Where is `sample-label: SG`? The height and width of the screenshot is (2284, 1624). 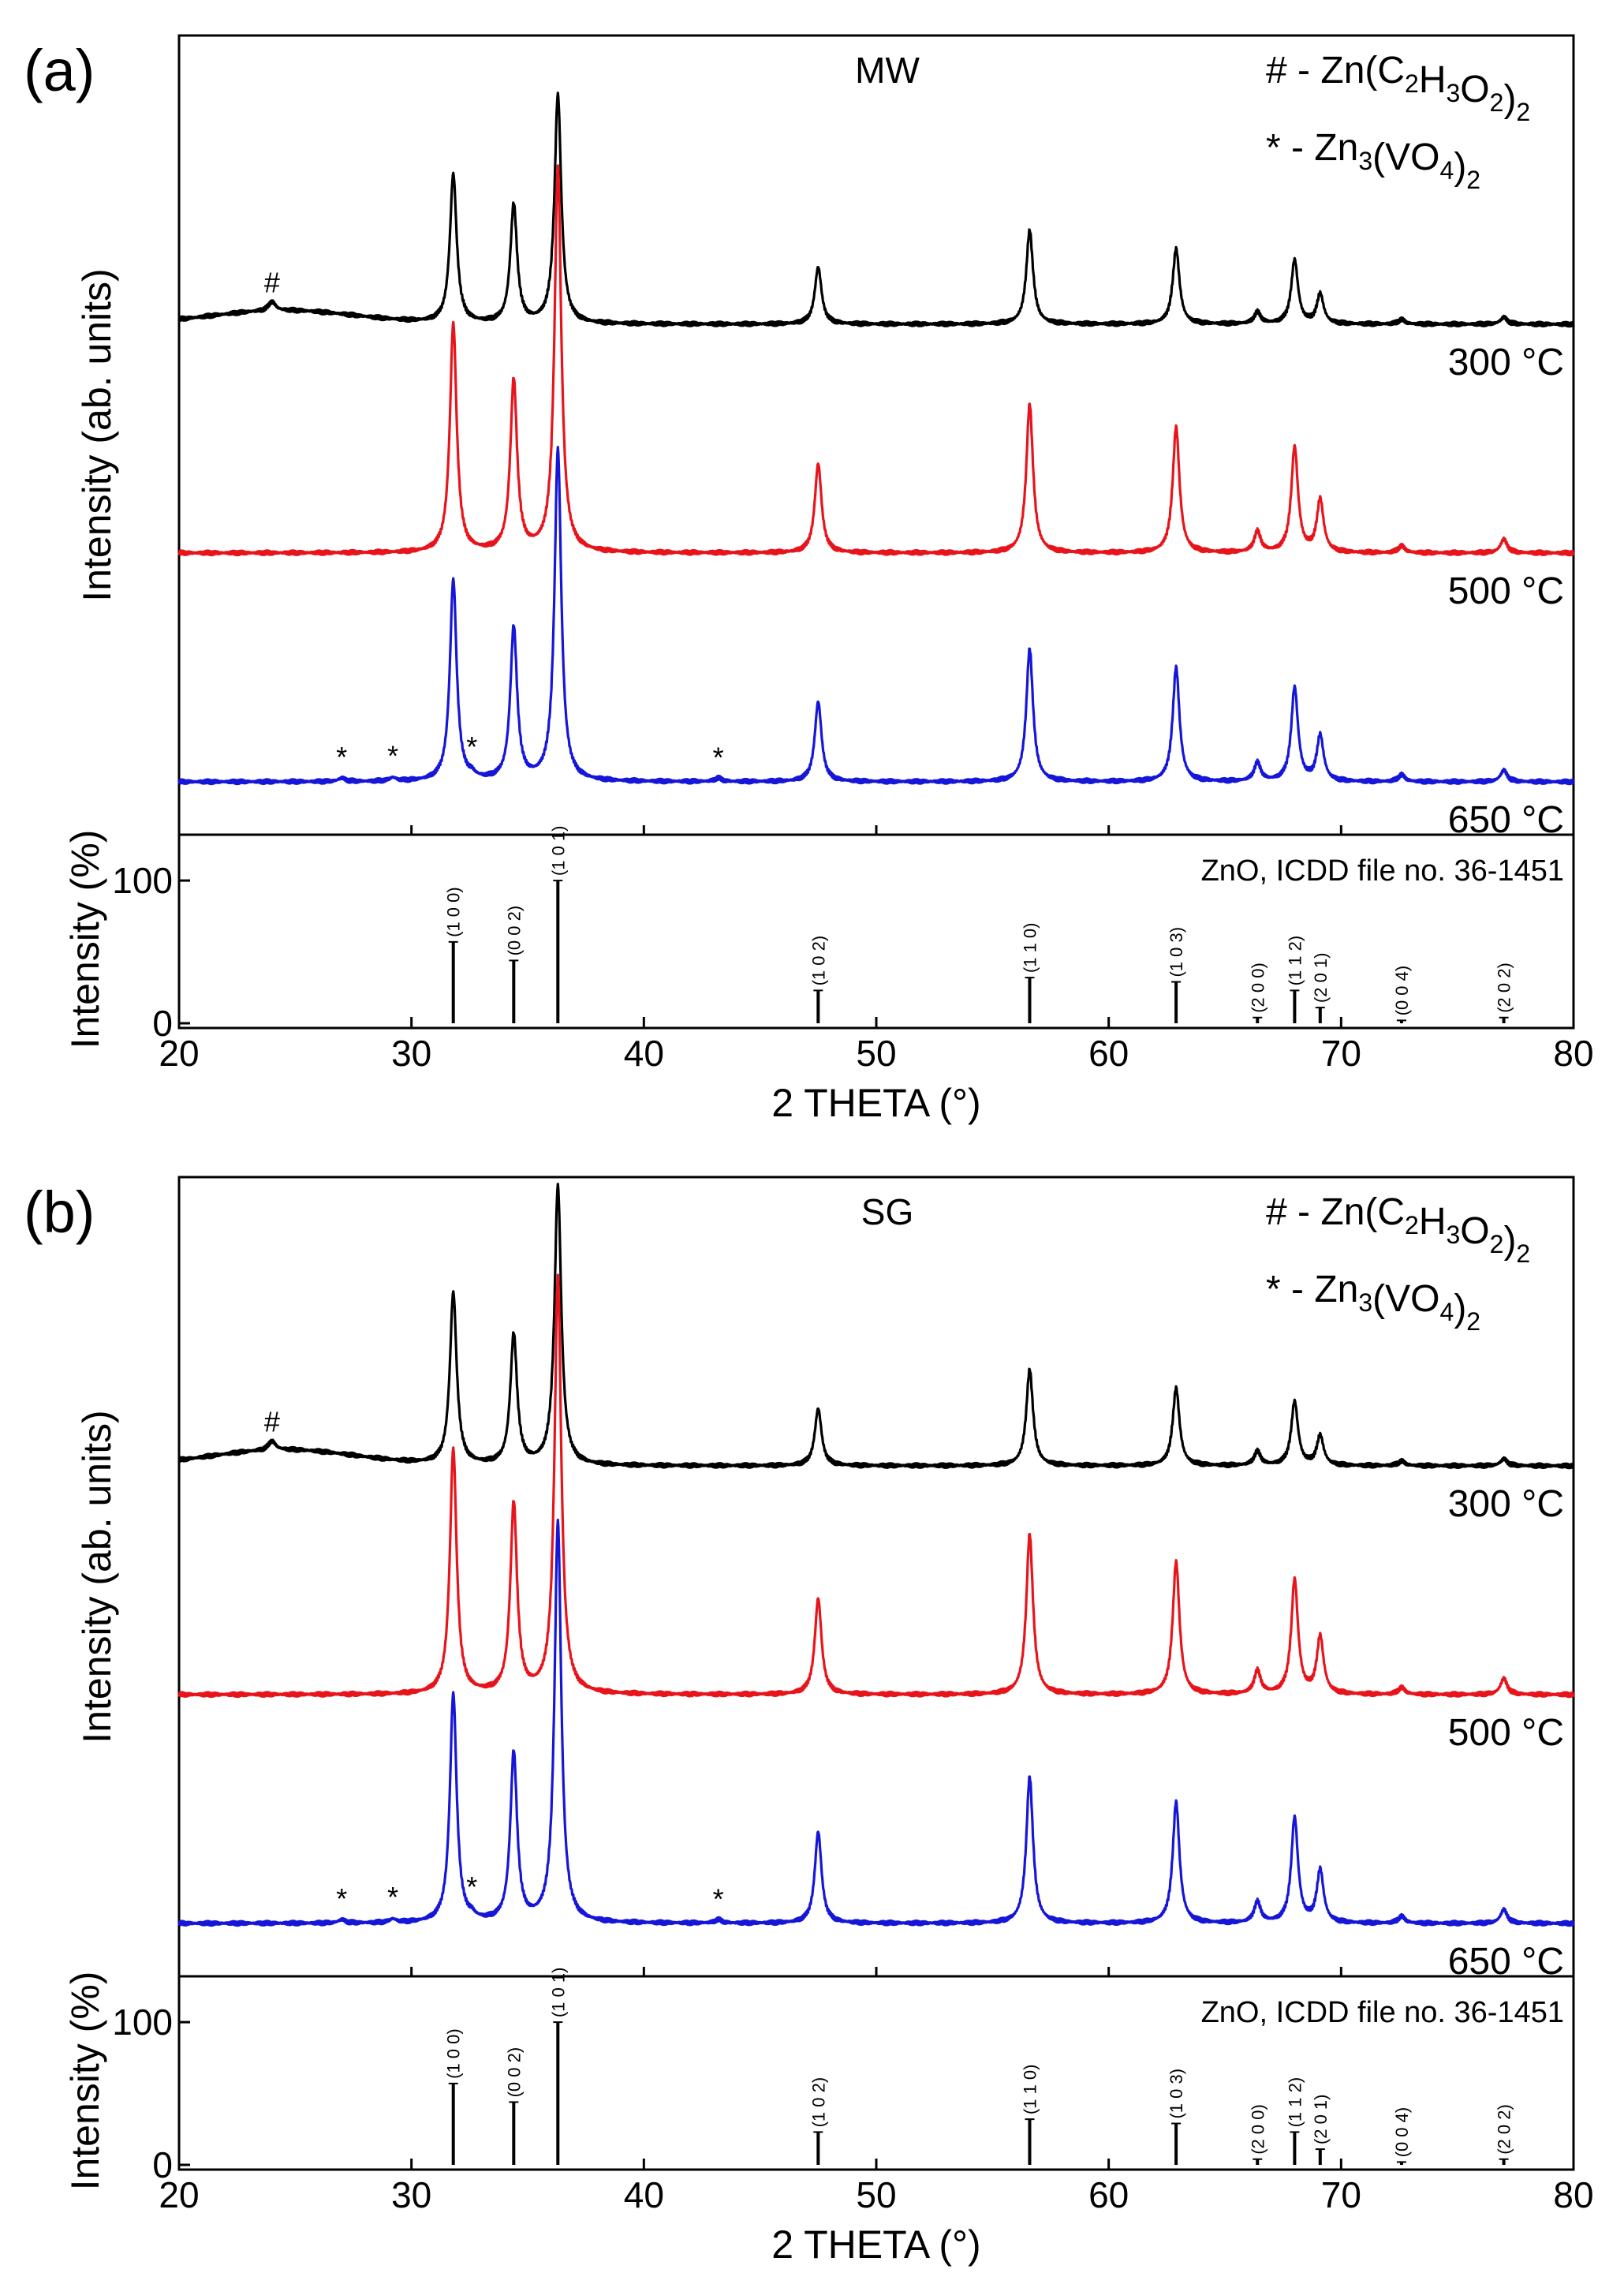
sample-label: SG is located at coordinates (887, 1211).